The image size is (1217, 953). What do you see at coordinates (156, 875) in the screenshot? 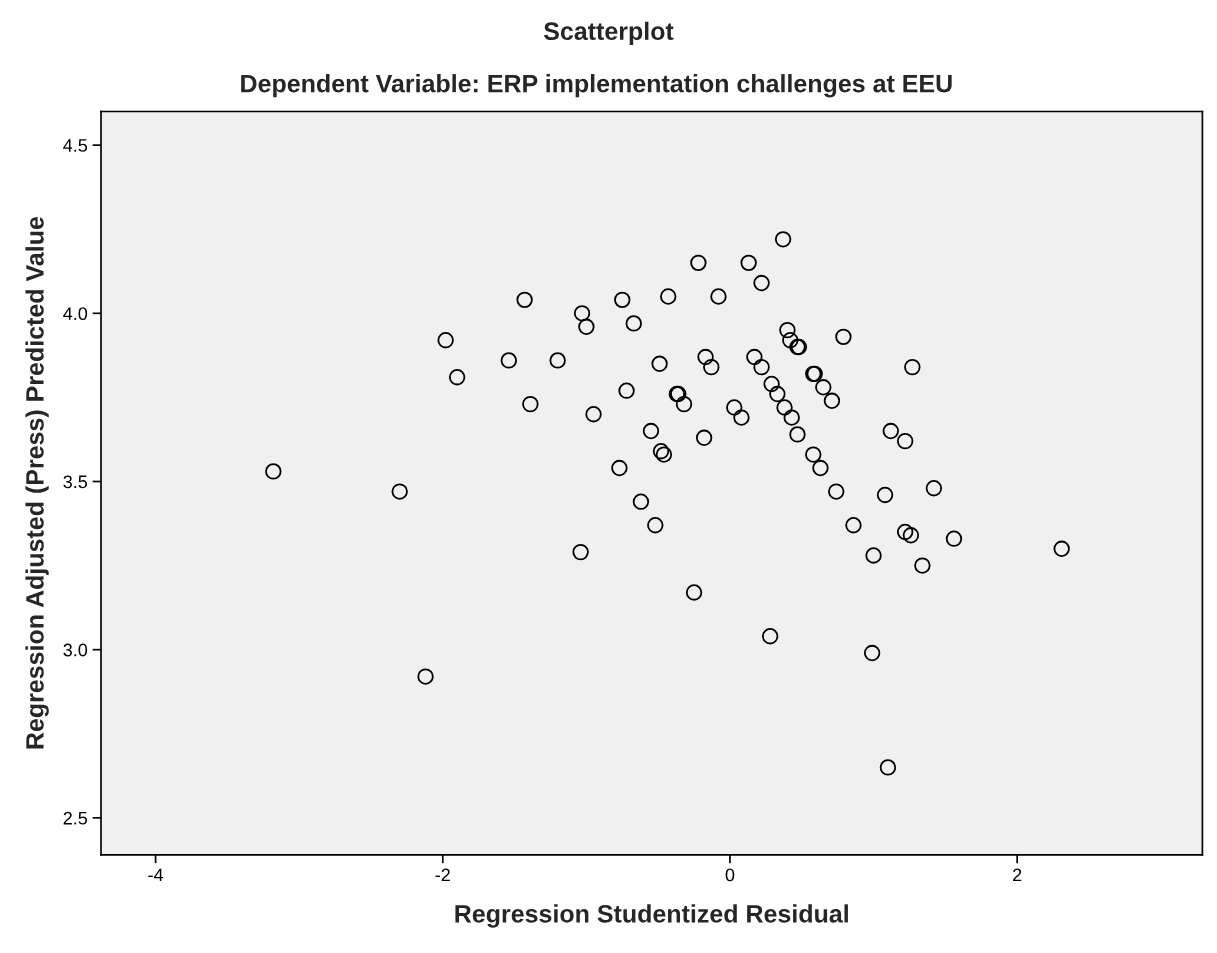
I see `x-tick-label: -4` at bounding box center [156, 875].